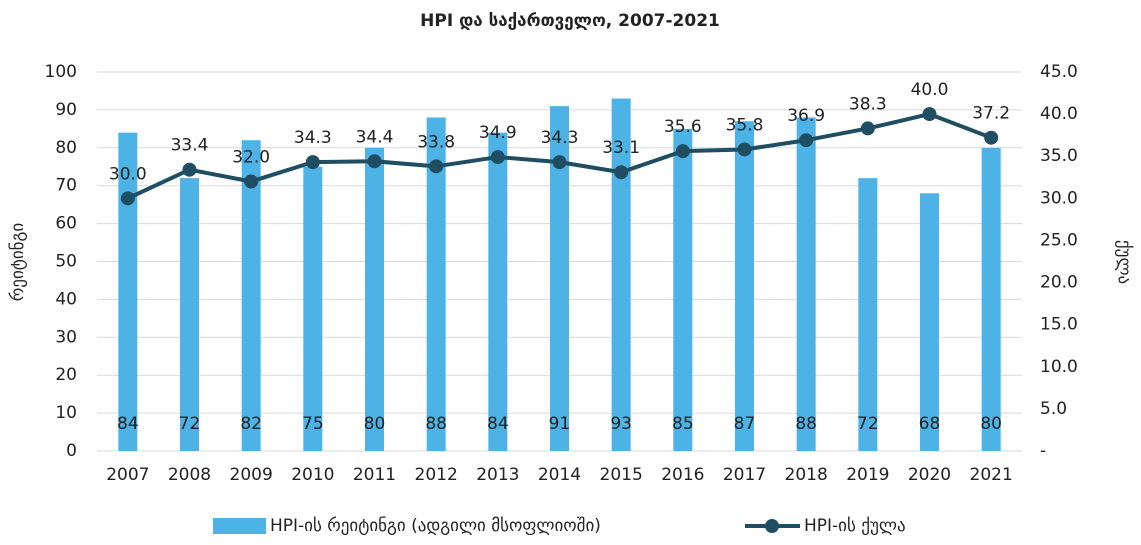  What do you see at coordinates (127, 475) in the screenshot?
I see `x-tick-label: 2007` at bounding box center [127, 475].